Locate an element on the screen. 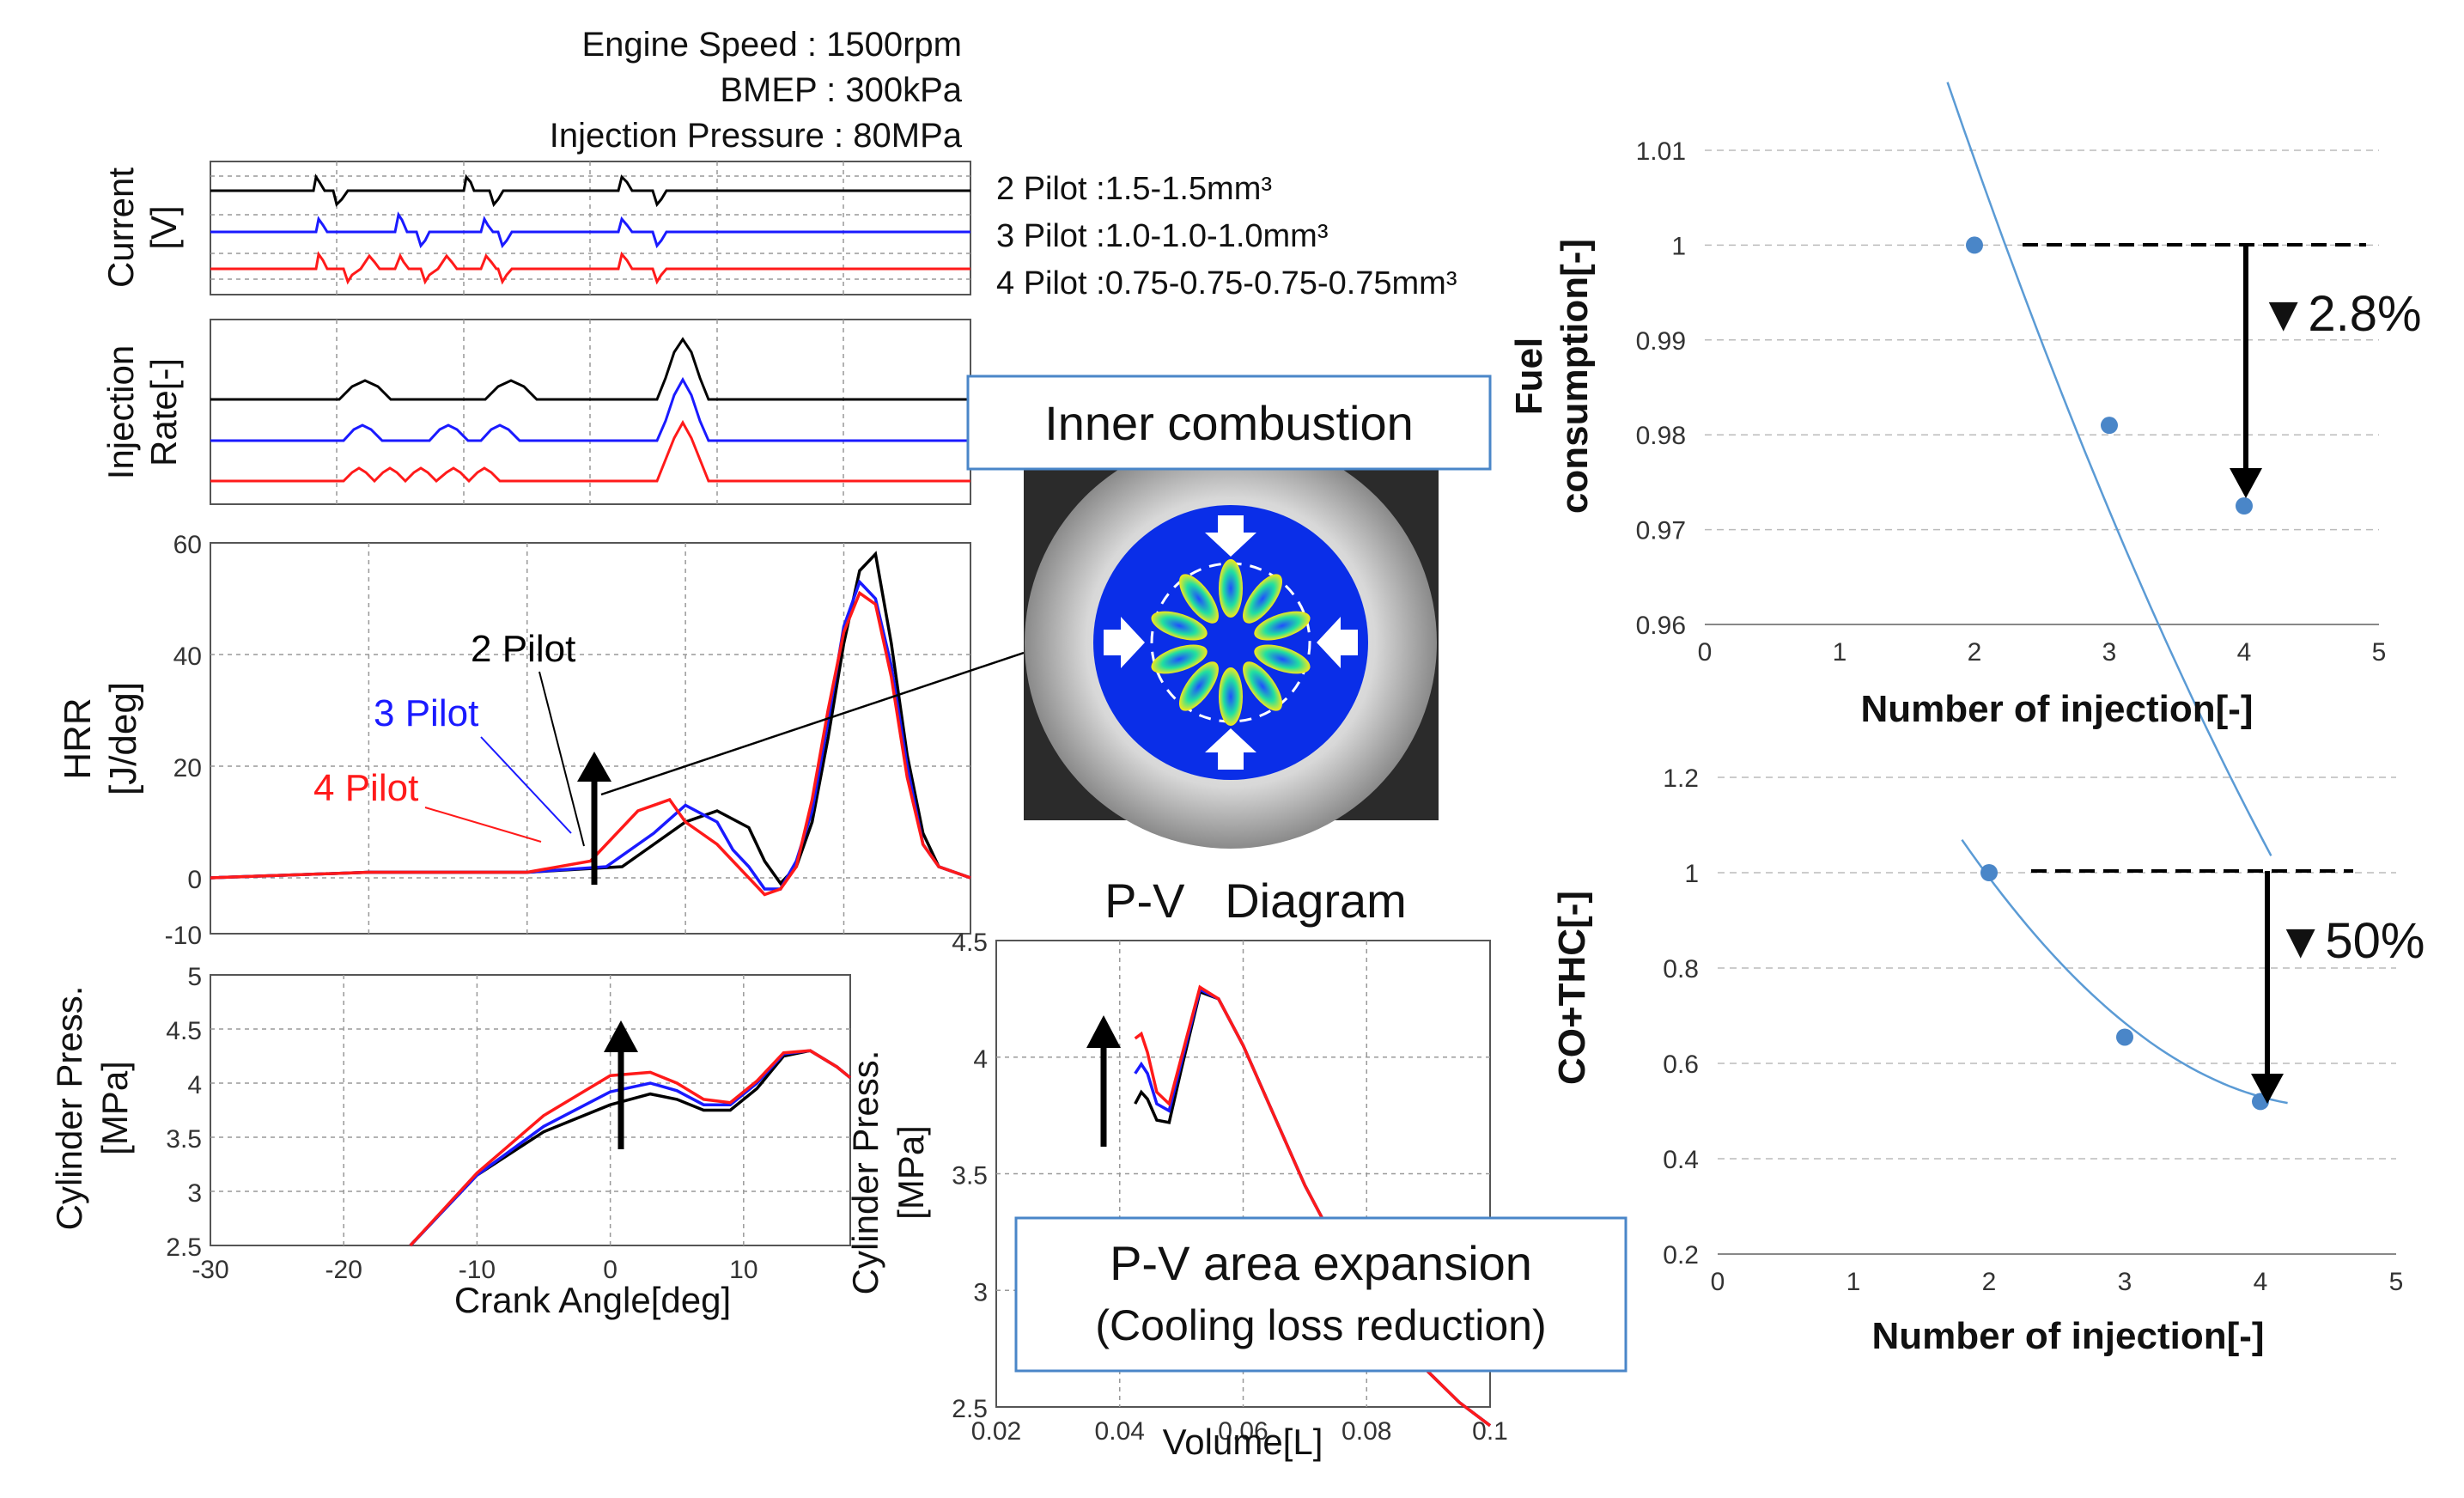 The height and width of the screenshot is (1498, 2464). x-tick-label-1: 1 is located at coordinates (1840, 652).